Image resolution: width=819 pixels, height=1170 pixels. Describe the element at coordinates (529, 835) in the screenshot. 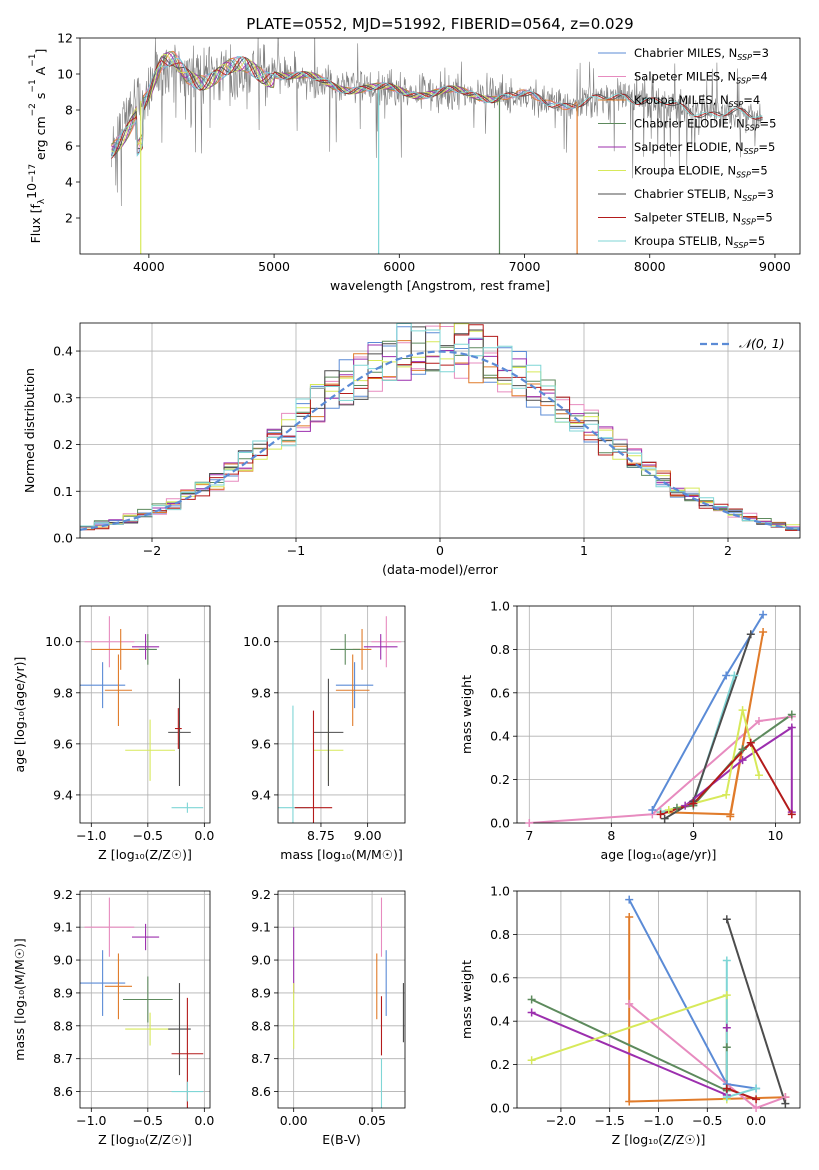

I see `x-tick-label: 7` at that location.